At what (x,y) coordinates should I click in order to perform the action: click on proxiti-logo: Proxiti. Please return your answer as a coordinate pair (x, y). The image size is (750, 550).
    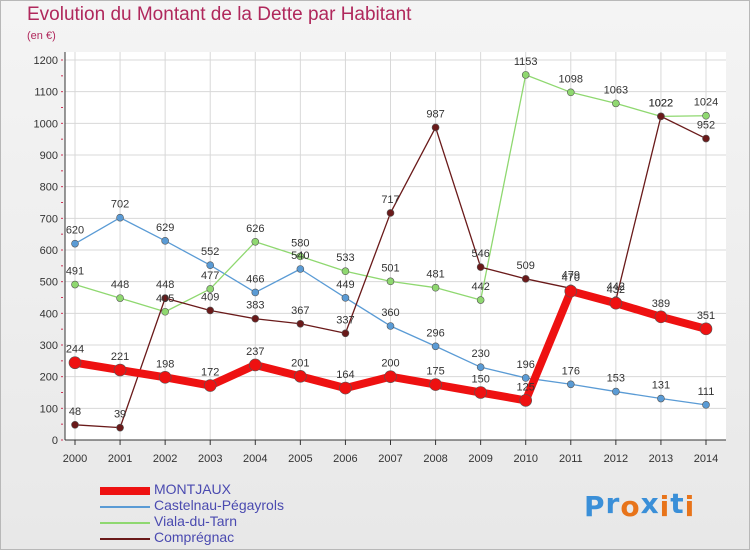
    Looking at the image, I should click on (640, 505).